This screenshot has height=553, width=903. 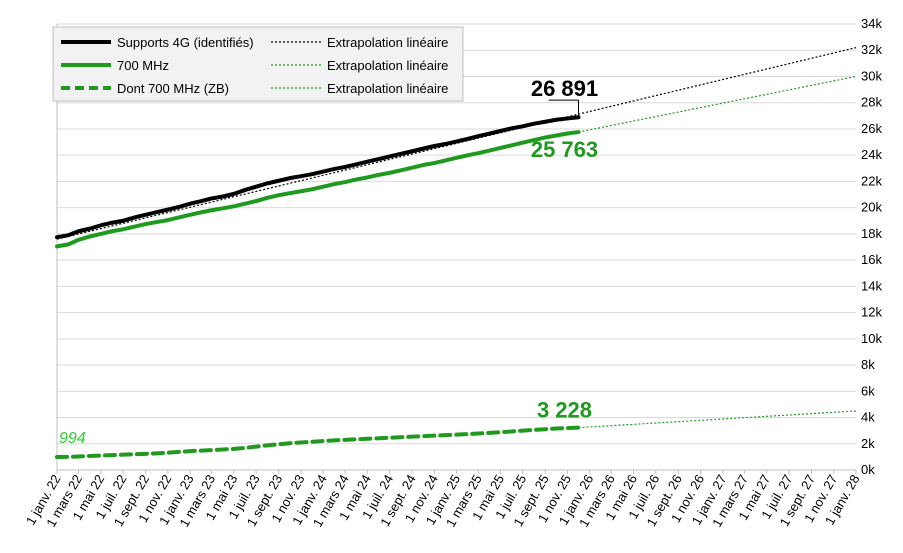 I want to click on y-tick-label: 8k, so click(x=868, y=364).